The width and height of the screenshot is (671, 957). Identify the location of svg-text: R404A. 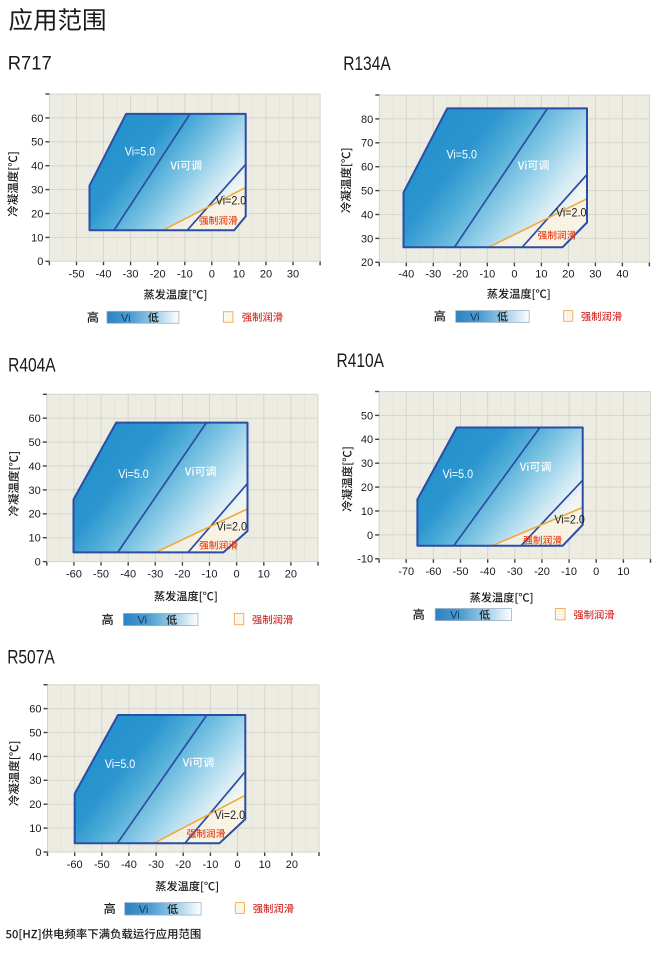
(32, 365).